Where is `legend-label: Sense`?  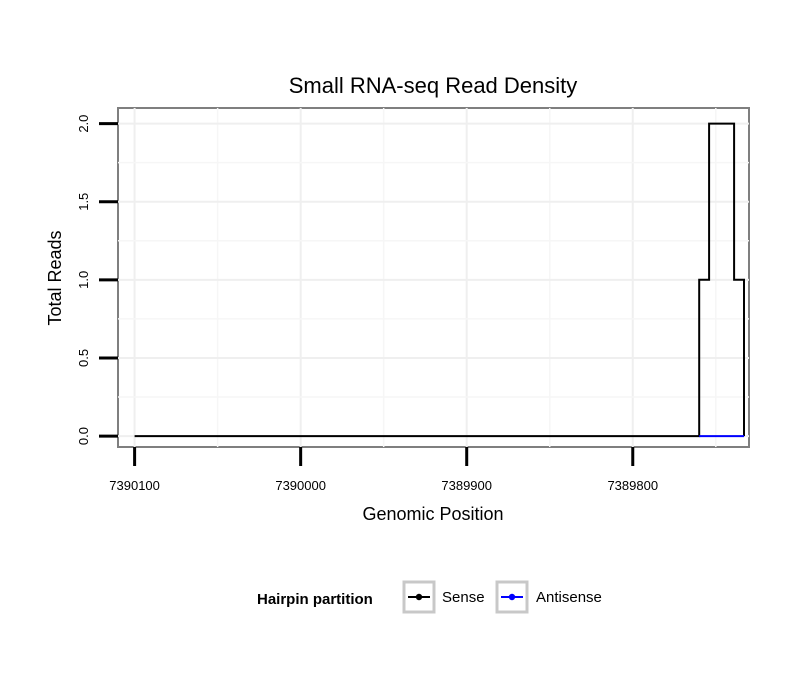 legend-label: Sense is located at coordinates (463, 597).